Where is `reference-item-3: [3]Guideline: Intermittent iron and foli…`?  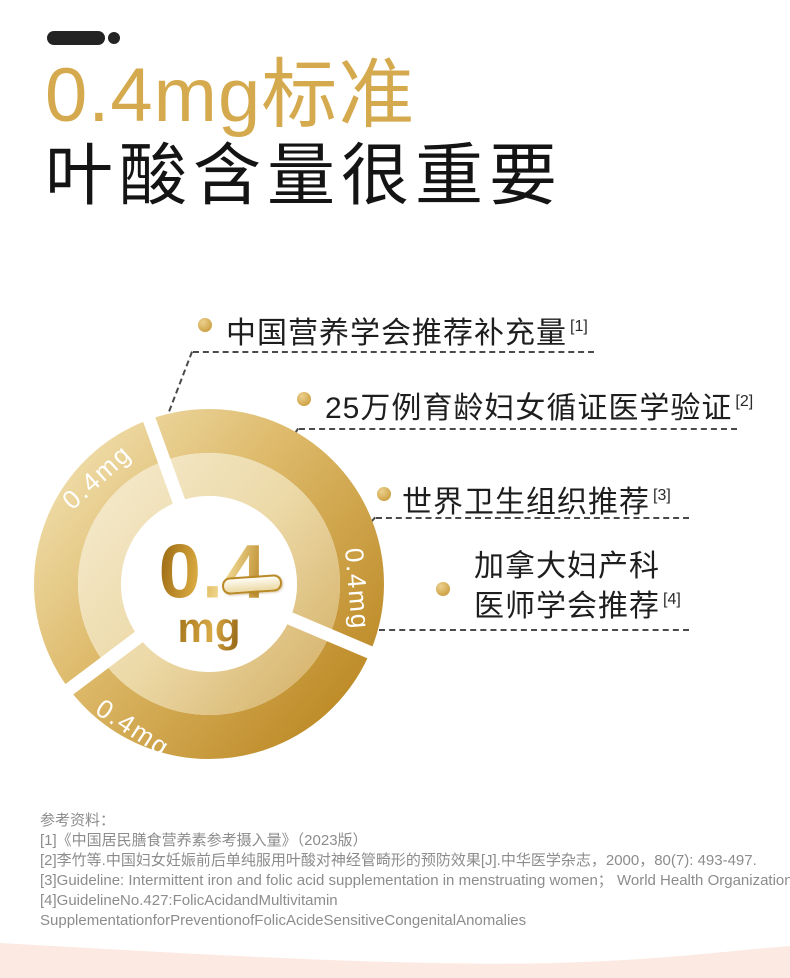
reference-item-3: [3]Guideline: Intermittent iron and foli… is located at coordinates (415, 880).